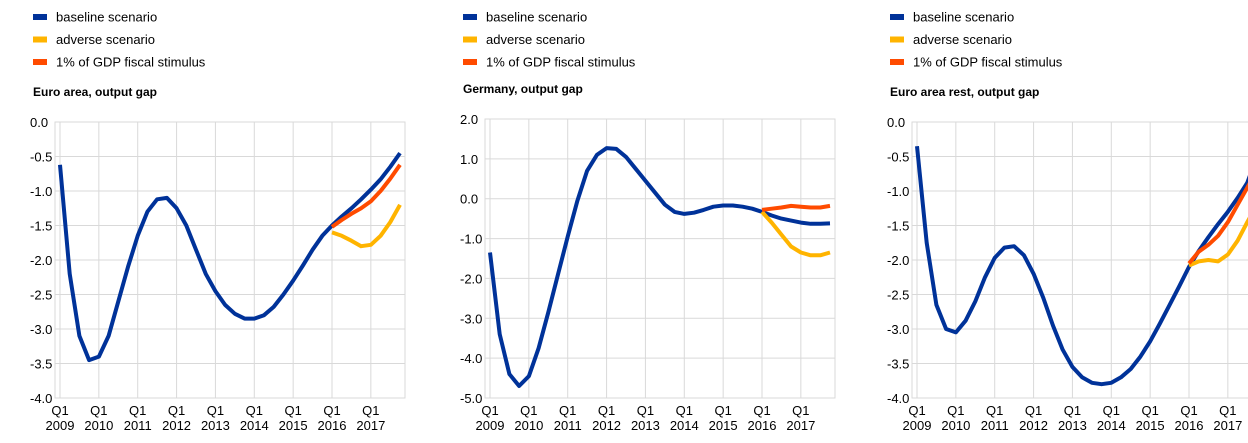 The image size is (1248, 443). Describe the element at coordinates (95, 92) in the screenshot. I see `chart-title: Euro area, output gap` at that location.